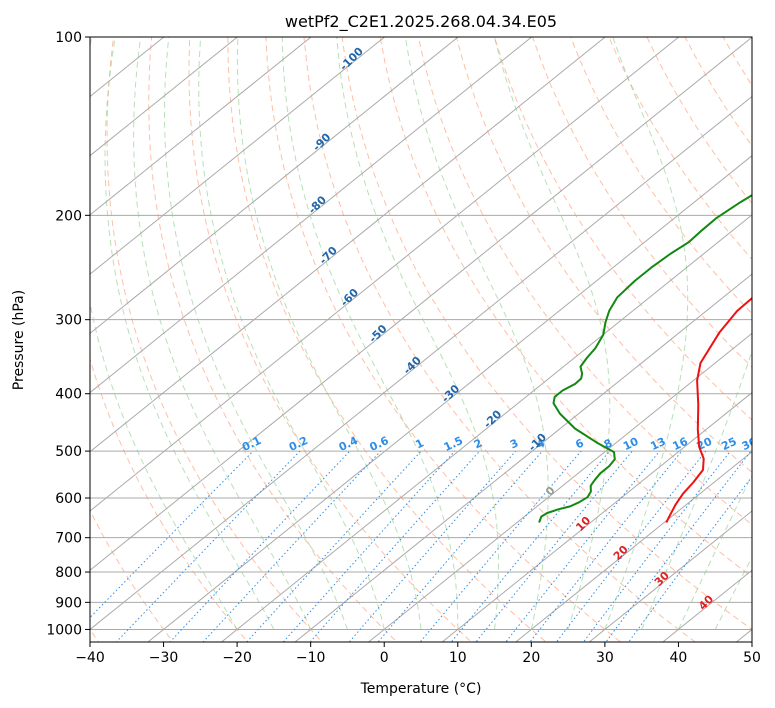 This screenshot has width=775, height=708. What do you see at coordinates (708, 409) in the screenshot?
I see `temperature-profile-line` at bounding box center [708, 409].